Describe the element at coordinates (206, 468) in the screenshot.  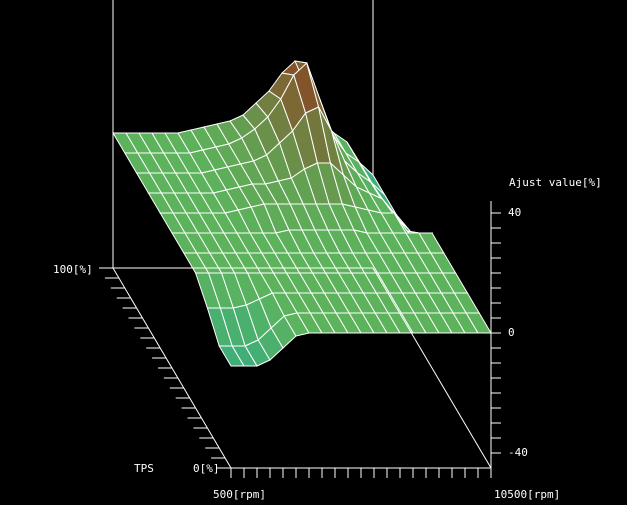
I see `tps-min-label: 0[%]` at that location.